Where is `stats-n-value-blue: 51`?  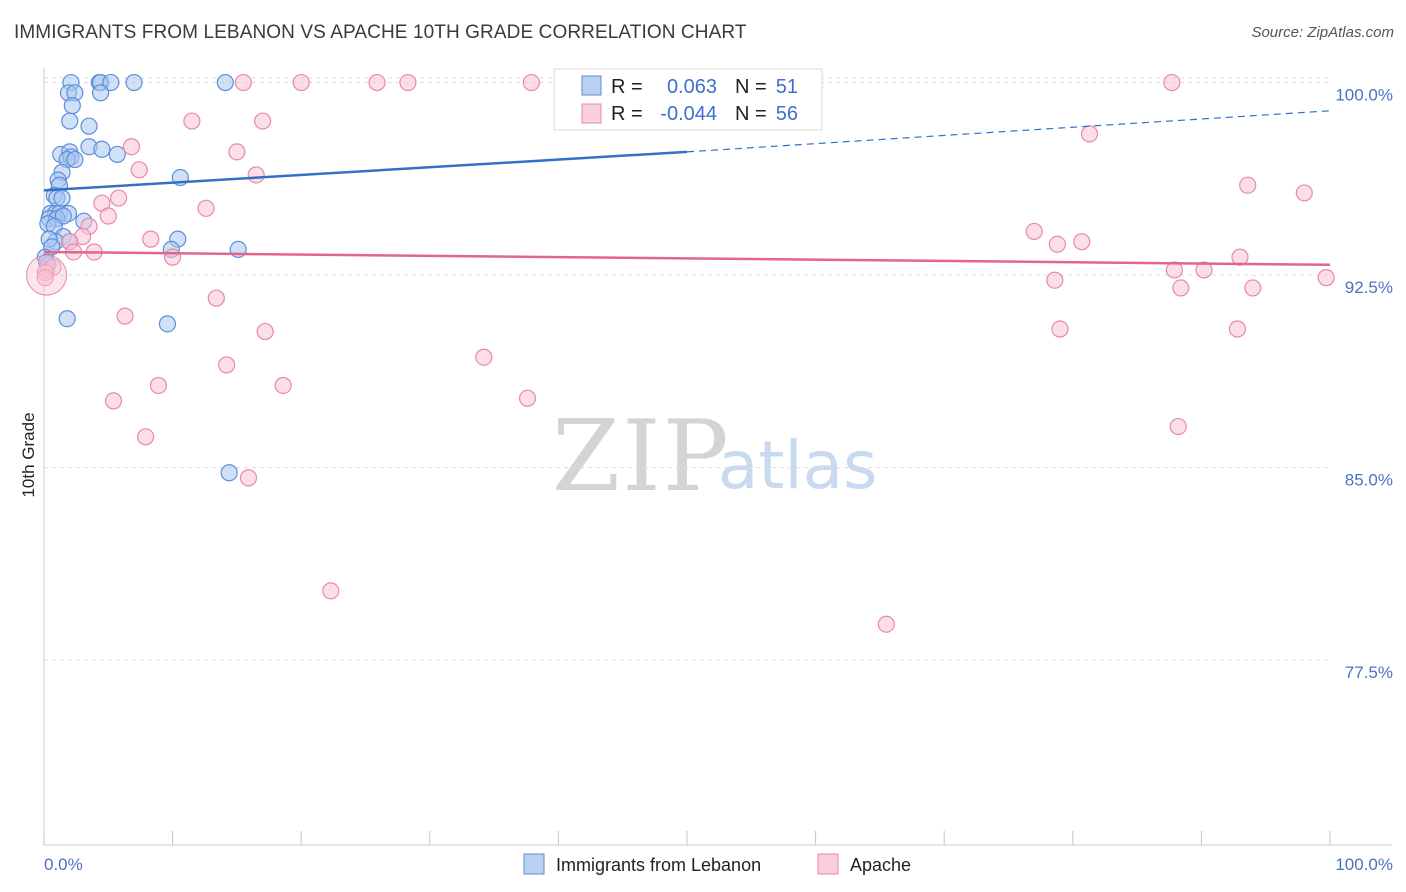
stats-n-value-blue: 51 is located at coordinates (787, 87).